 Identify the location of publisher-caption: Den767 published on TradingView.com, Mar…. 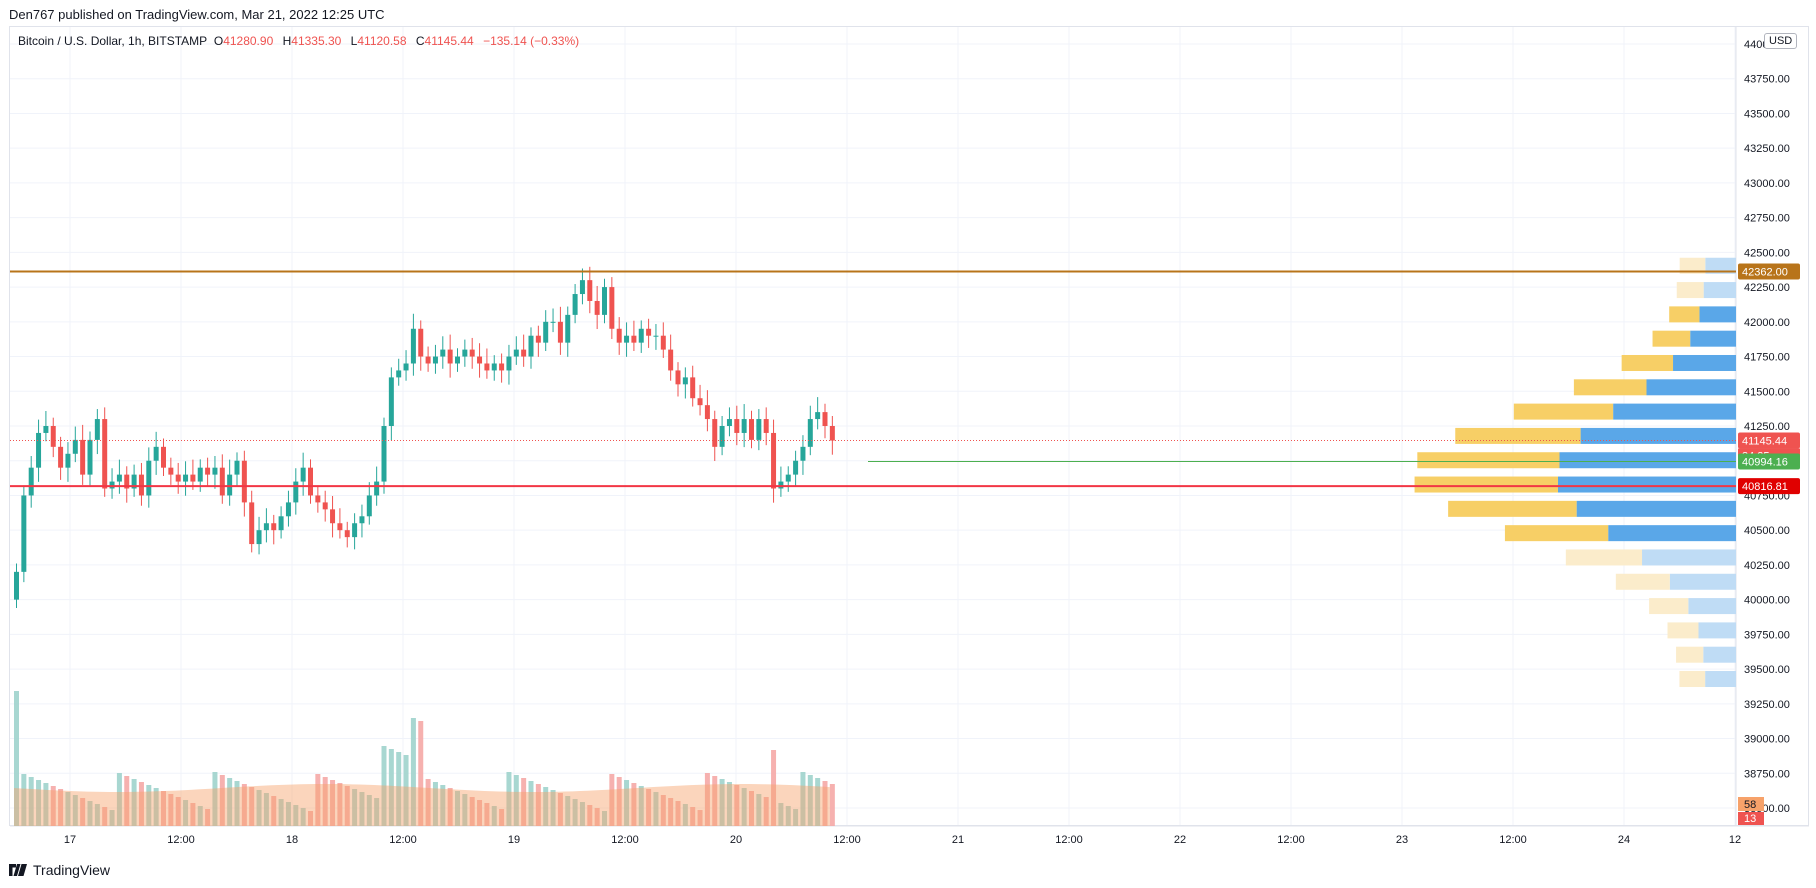
(197, 14).